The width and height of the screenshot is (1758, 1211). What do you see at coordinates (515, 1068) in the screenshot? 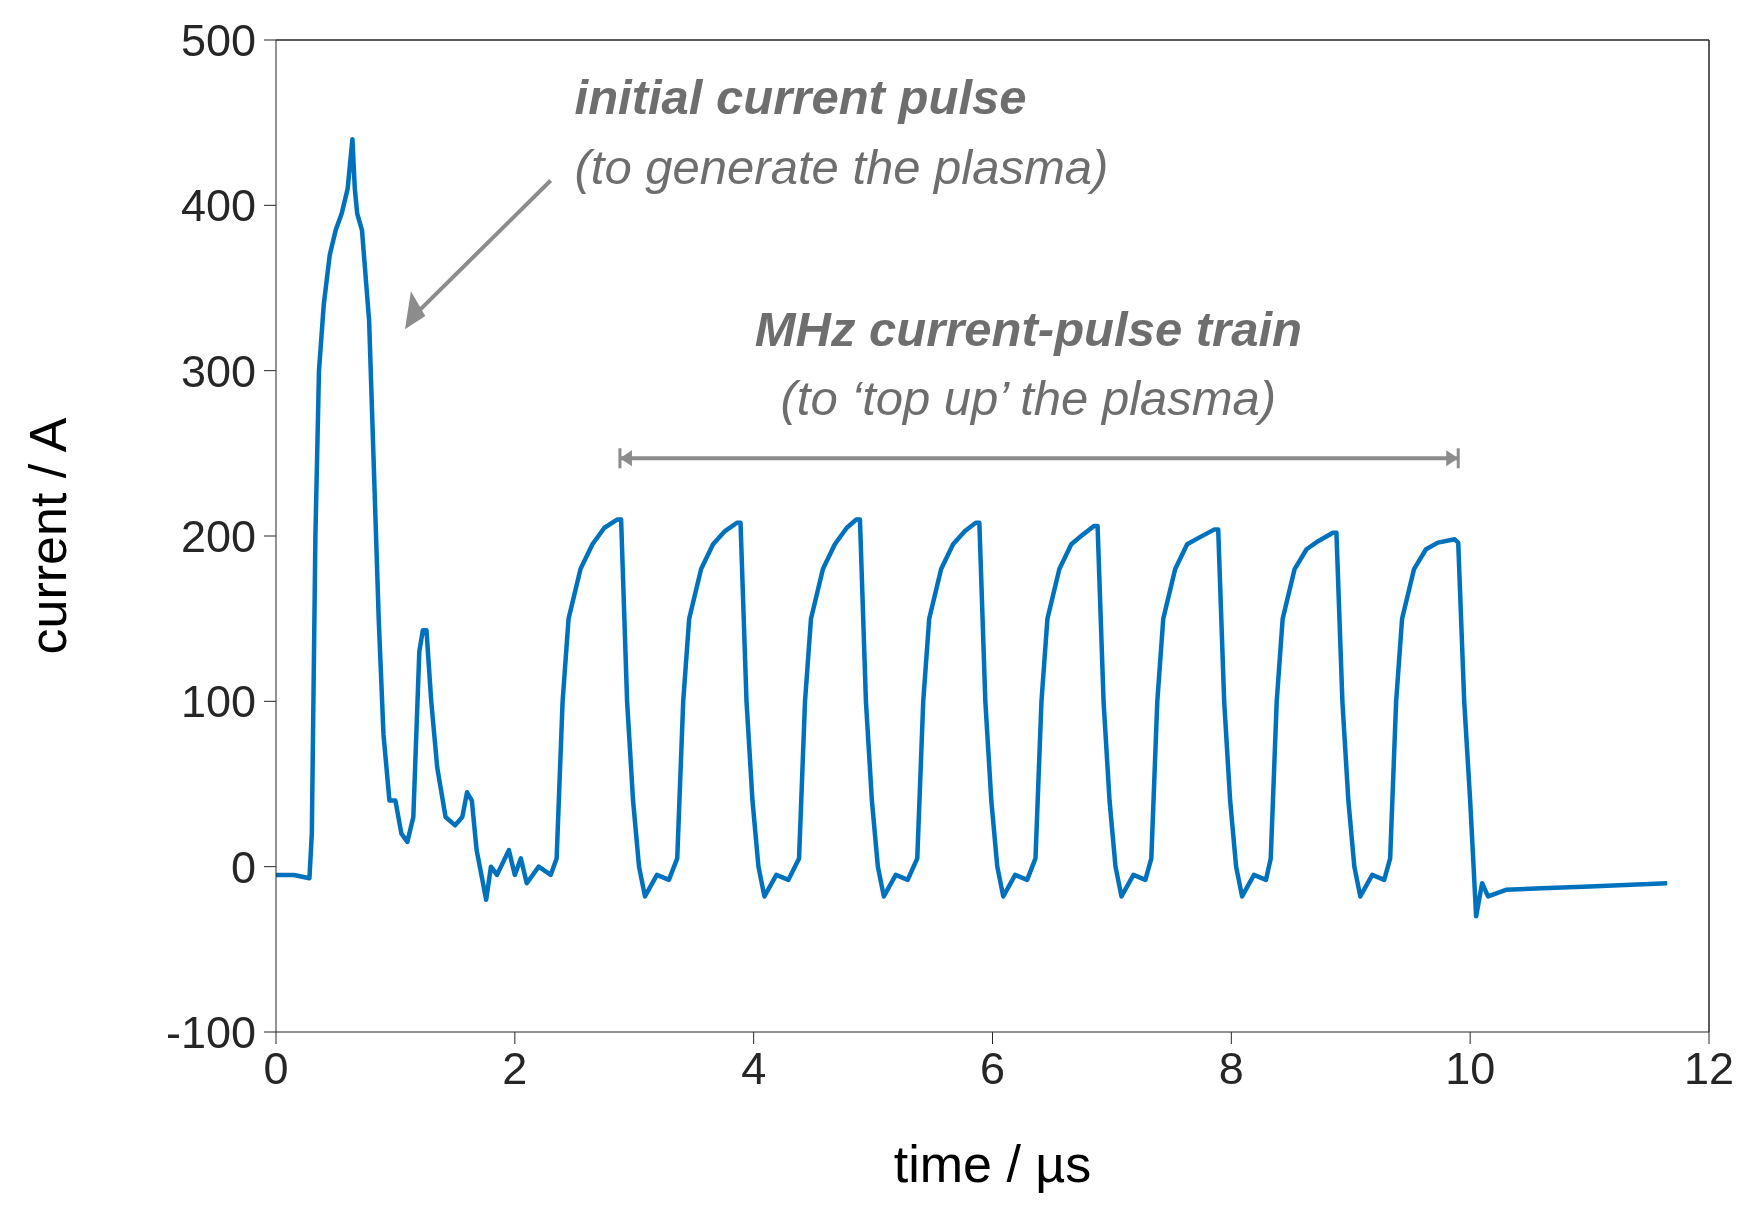
I see `x-tick-label: 2` at bounding box center [515, 1068].